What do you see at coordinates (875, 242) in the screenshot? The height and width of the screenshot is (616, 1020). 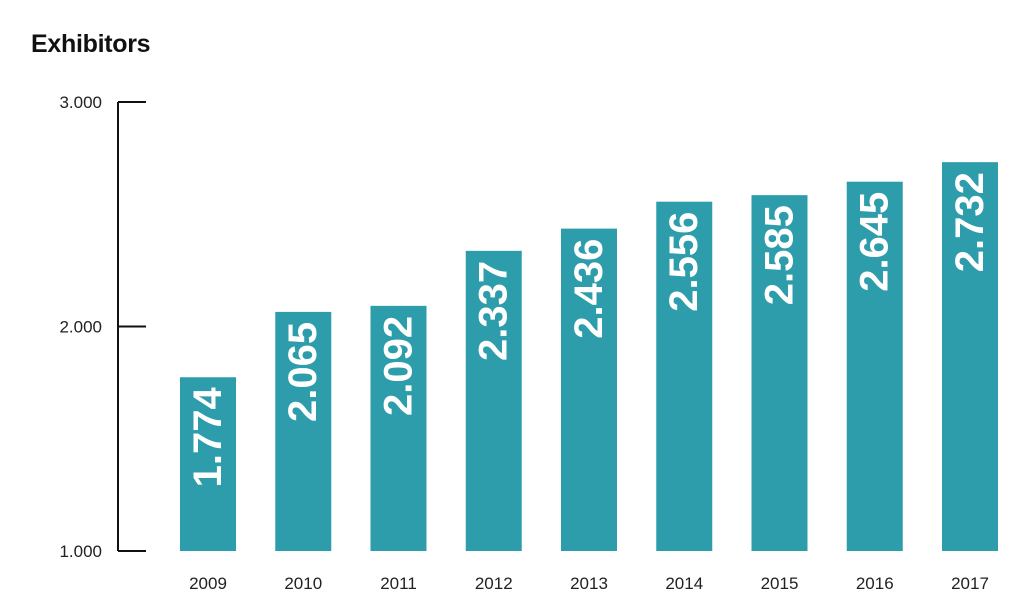 I see `bar-value-label: 2.645` at bounding box center [875, 242].